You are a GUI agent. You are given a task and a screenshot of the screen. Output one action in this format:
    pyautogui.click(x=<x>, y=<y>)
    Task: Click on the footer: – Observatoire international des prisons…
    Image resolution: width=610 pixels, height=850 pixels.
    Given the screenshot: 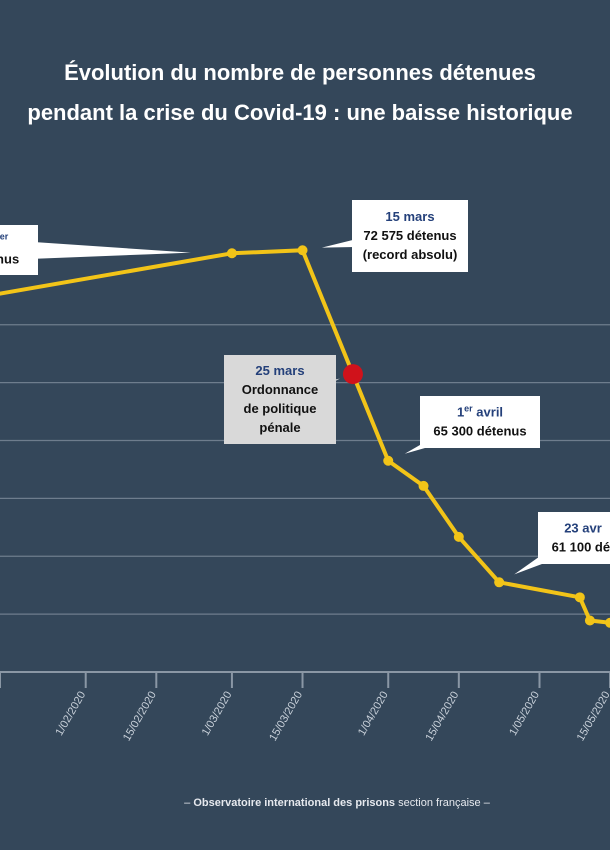 What is the action you would take?
    pyautogui.click(x=337, y=803)
    